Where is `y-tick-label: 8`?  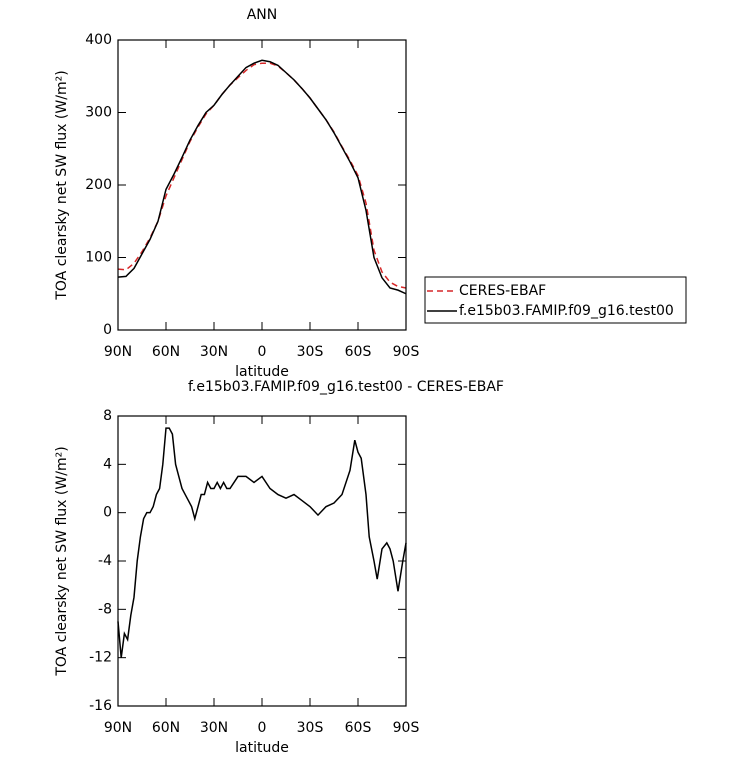
y-tick-label: 8 is located at coordinates (107, 416).